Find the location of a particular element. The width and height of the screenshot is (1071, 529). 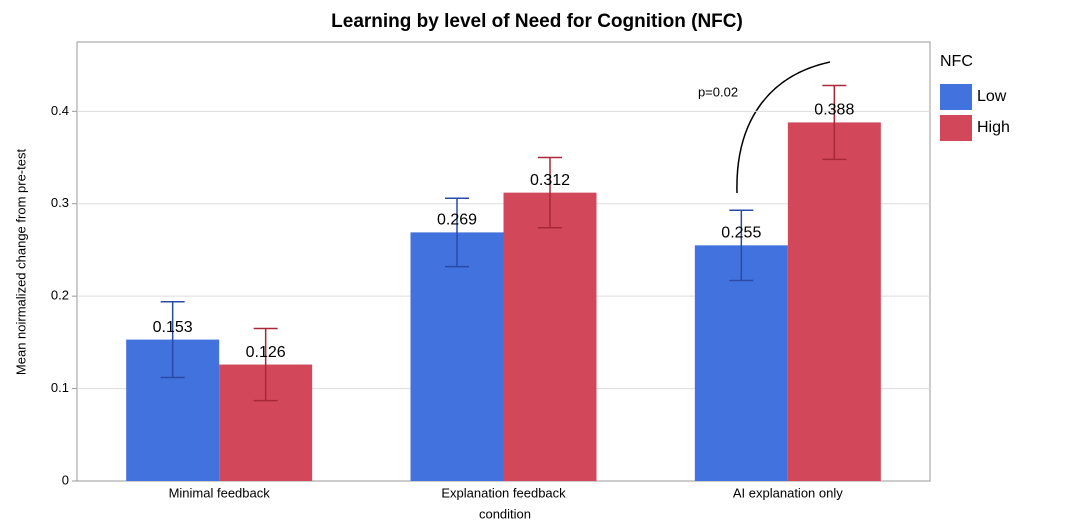

x-tick-label: Minimal feedback is located at coordinates (220, 492).